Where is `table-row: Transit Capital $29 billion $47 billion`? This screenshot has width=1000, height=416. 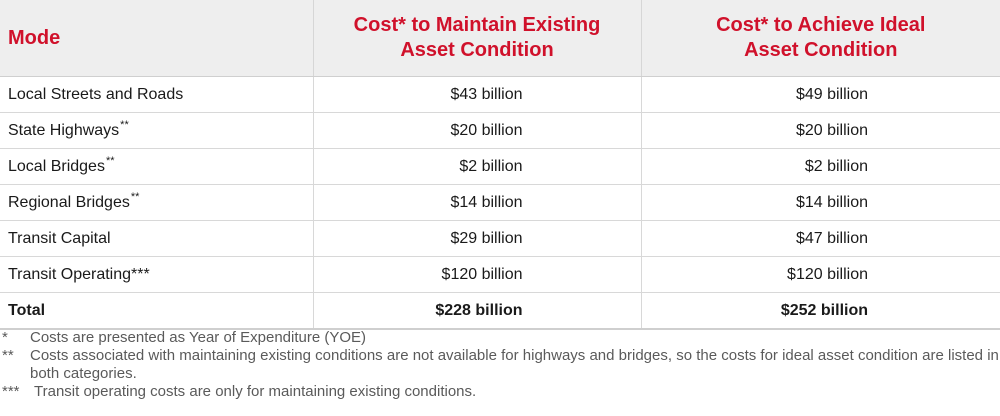 table-row: Transit Capital $29 billion $47 billion is located at coordinates (500, 238).